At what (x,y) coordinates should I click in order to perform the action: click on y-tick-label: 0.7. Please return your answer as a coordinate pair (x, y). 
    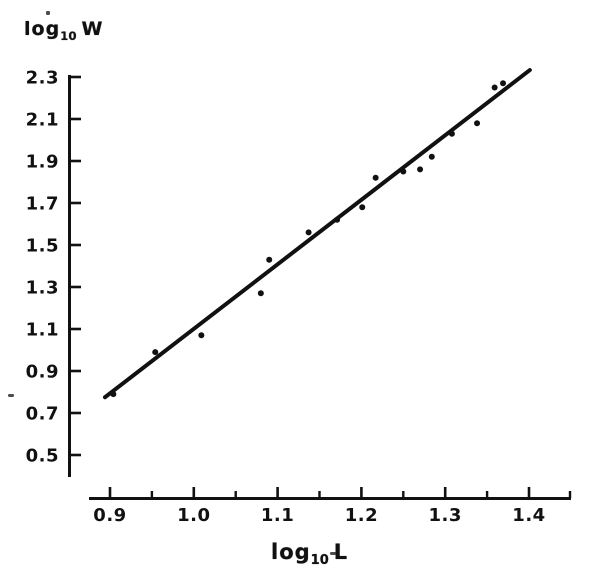
    Looking at the image, I should click on (42, 414).